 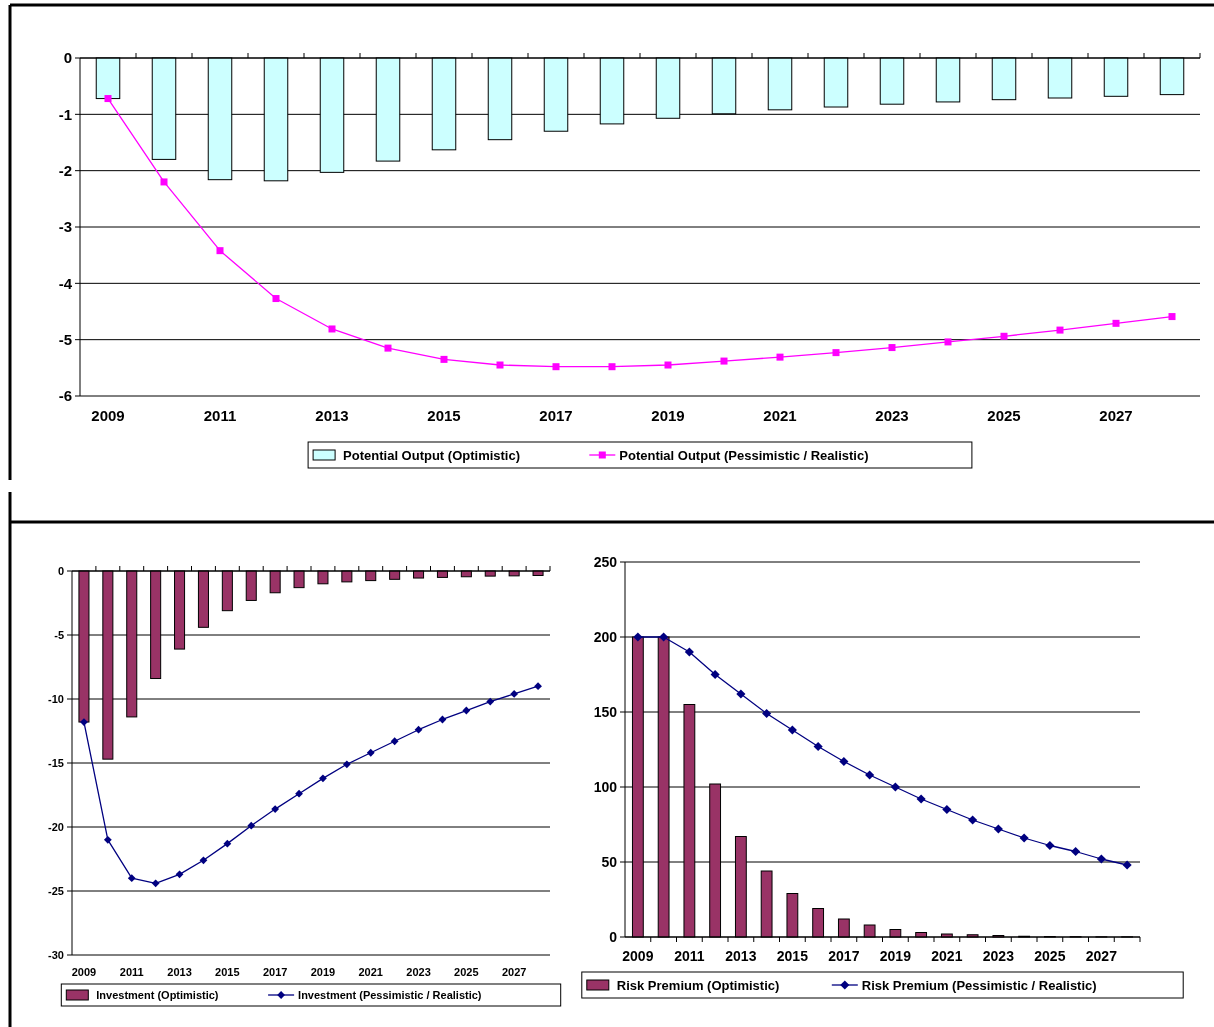 I want to click on y-tick-label: -20, so click(x=56, y=826).